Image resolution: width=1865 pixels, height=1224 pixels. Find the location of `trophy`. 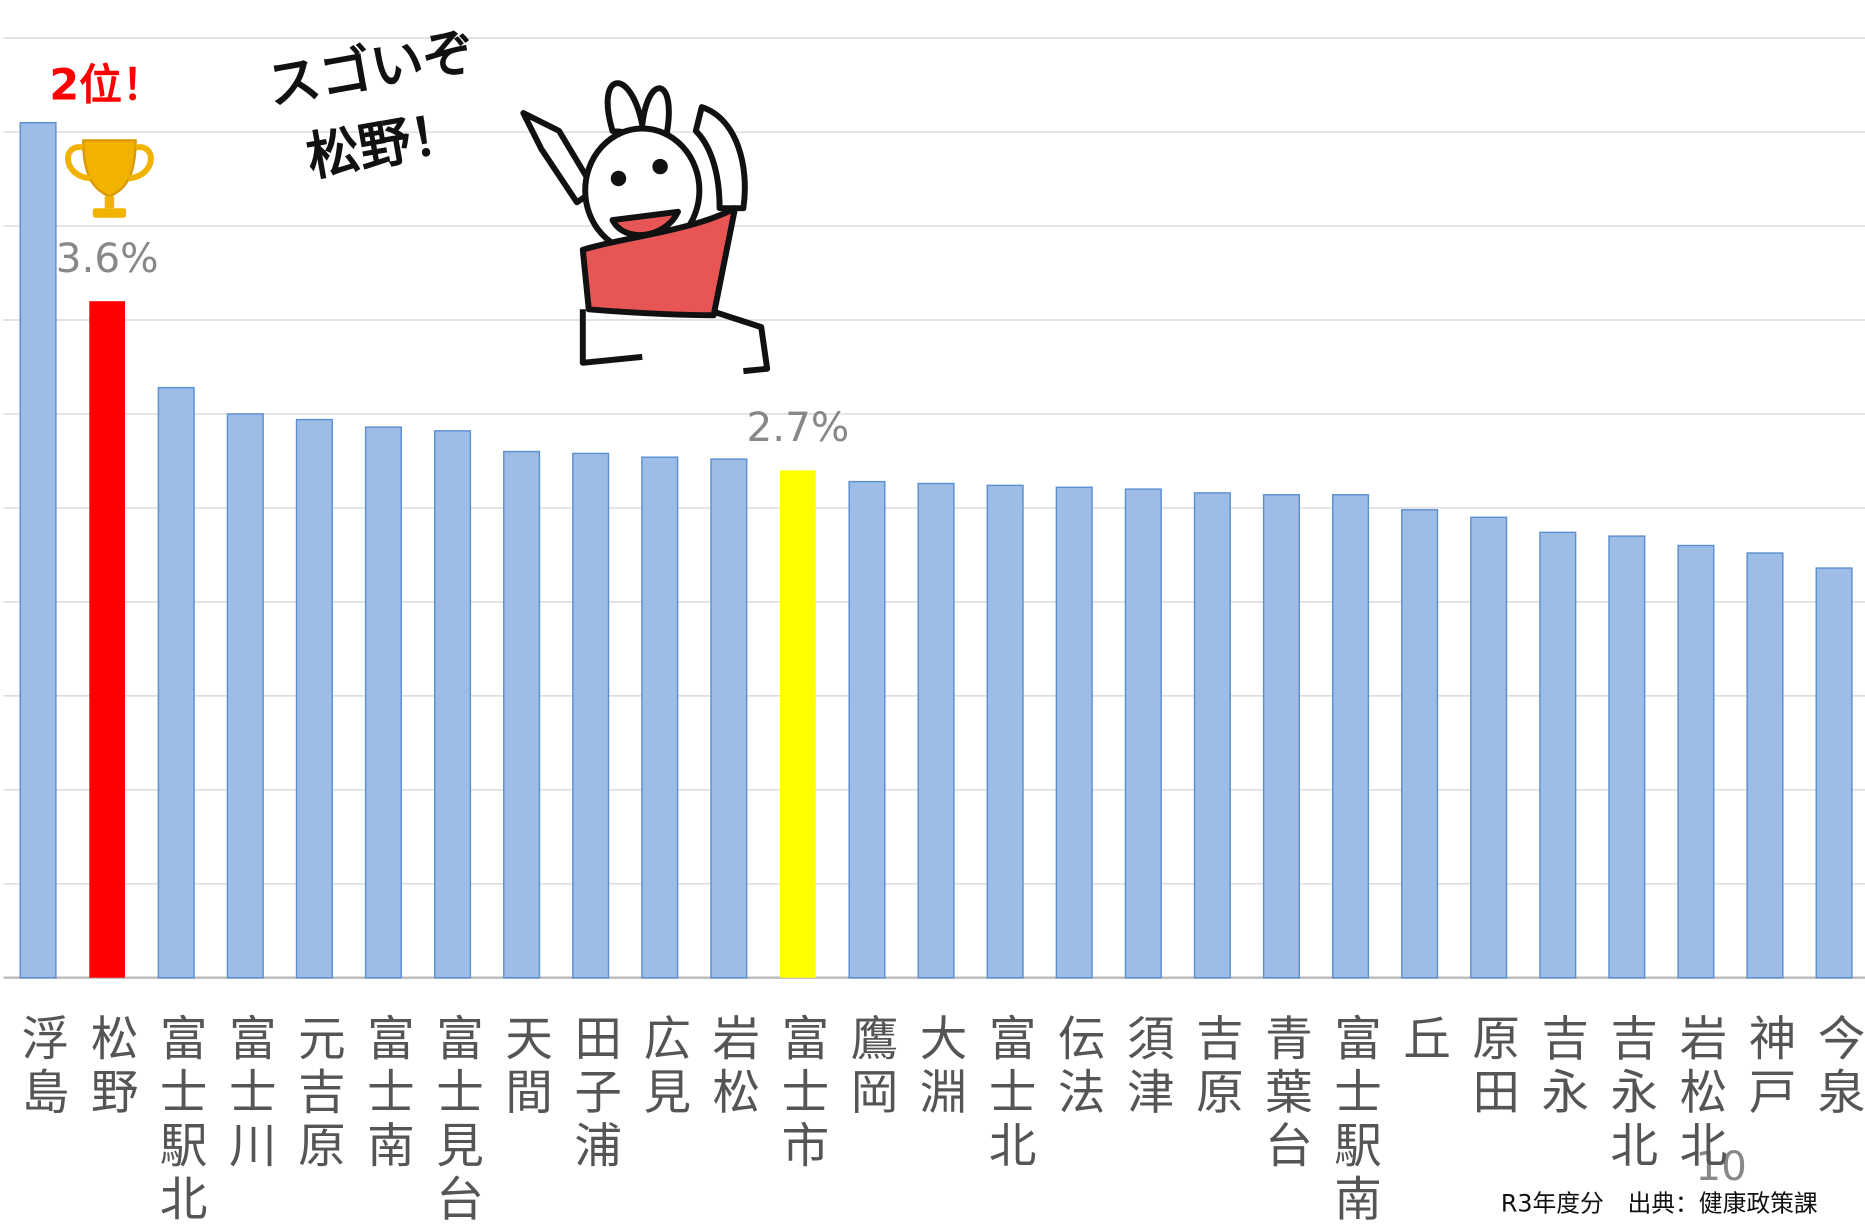

trophy is located at coordinates (109, 178).